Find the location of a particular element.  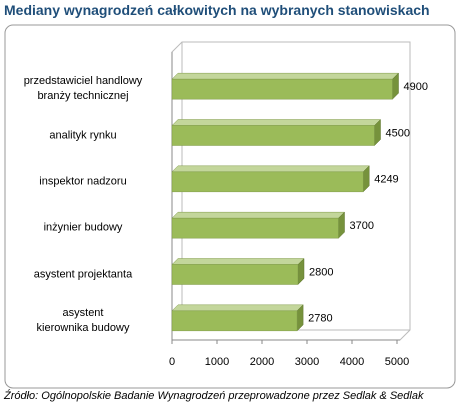

value-label: 4500 is located at coordinates (398, 133).